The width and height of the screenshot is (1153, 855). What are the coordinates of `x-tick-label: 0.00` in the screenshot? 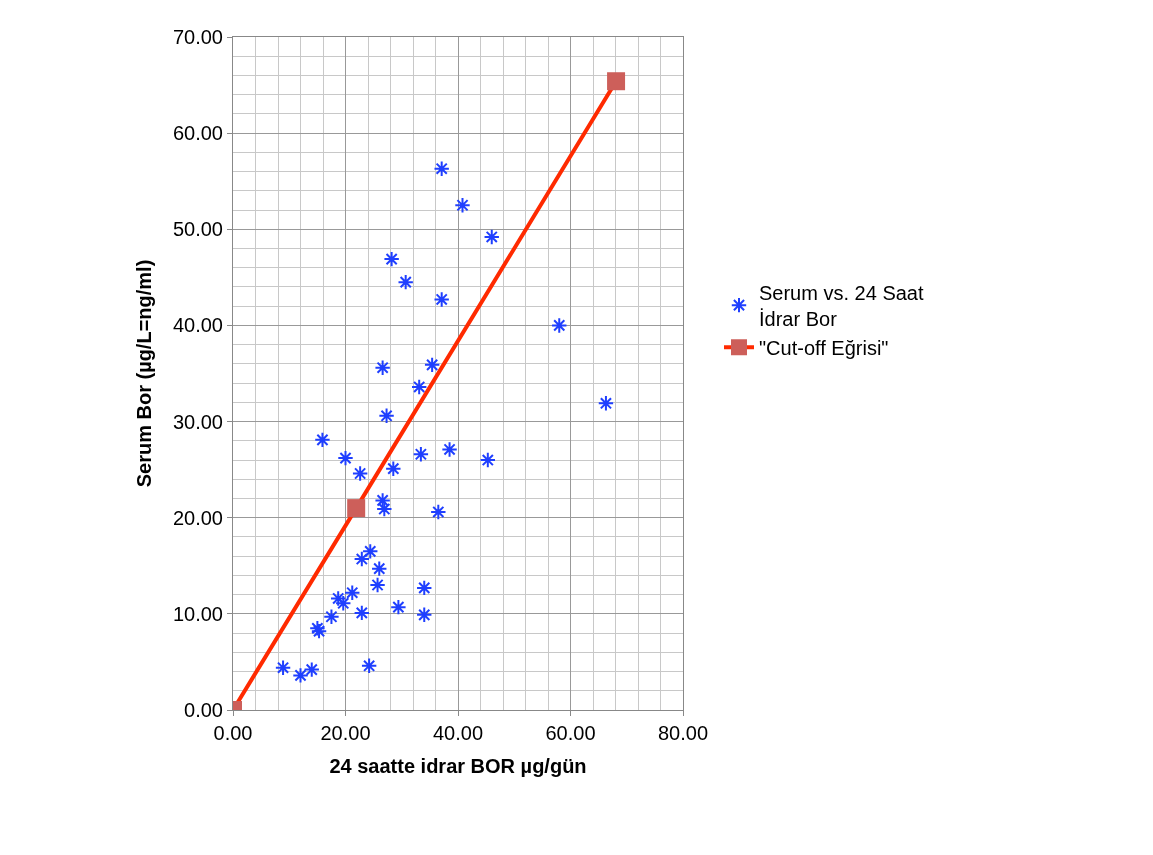 It's located at (233, 733).